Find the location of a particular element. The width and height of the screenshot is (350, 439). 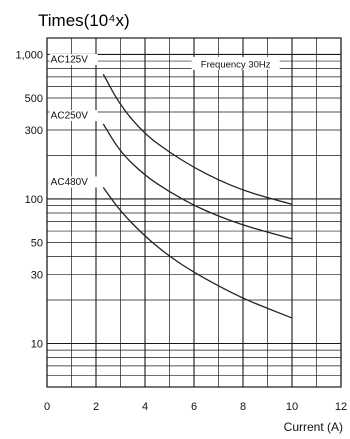

y-tick-labels: 1,000 500 300 100 50 30 10 is located at coordinates (29, 199).